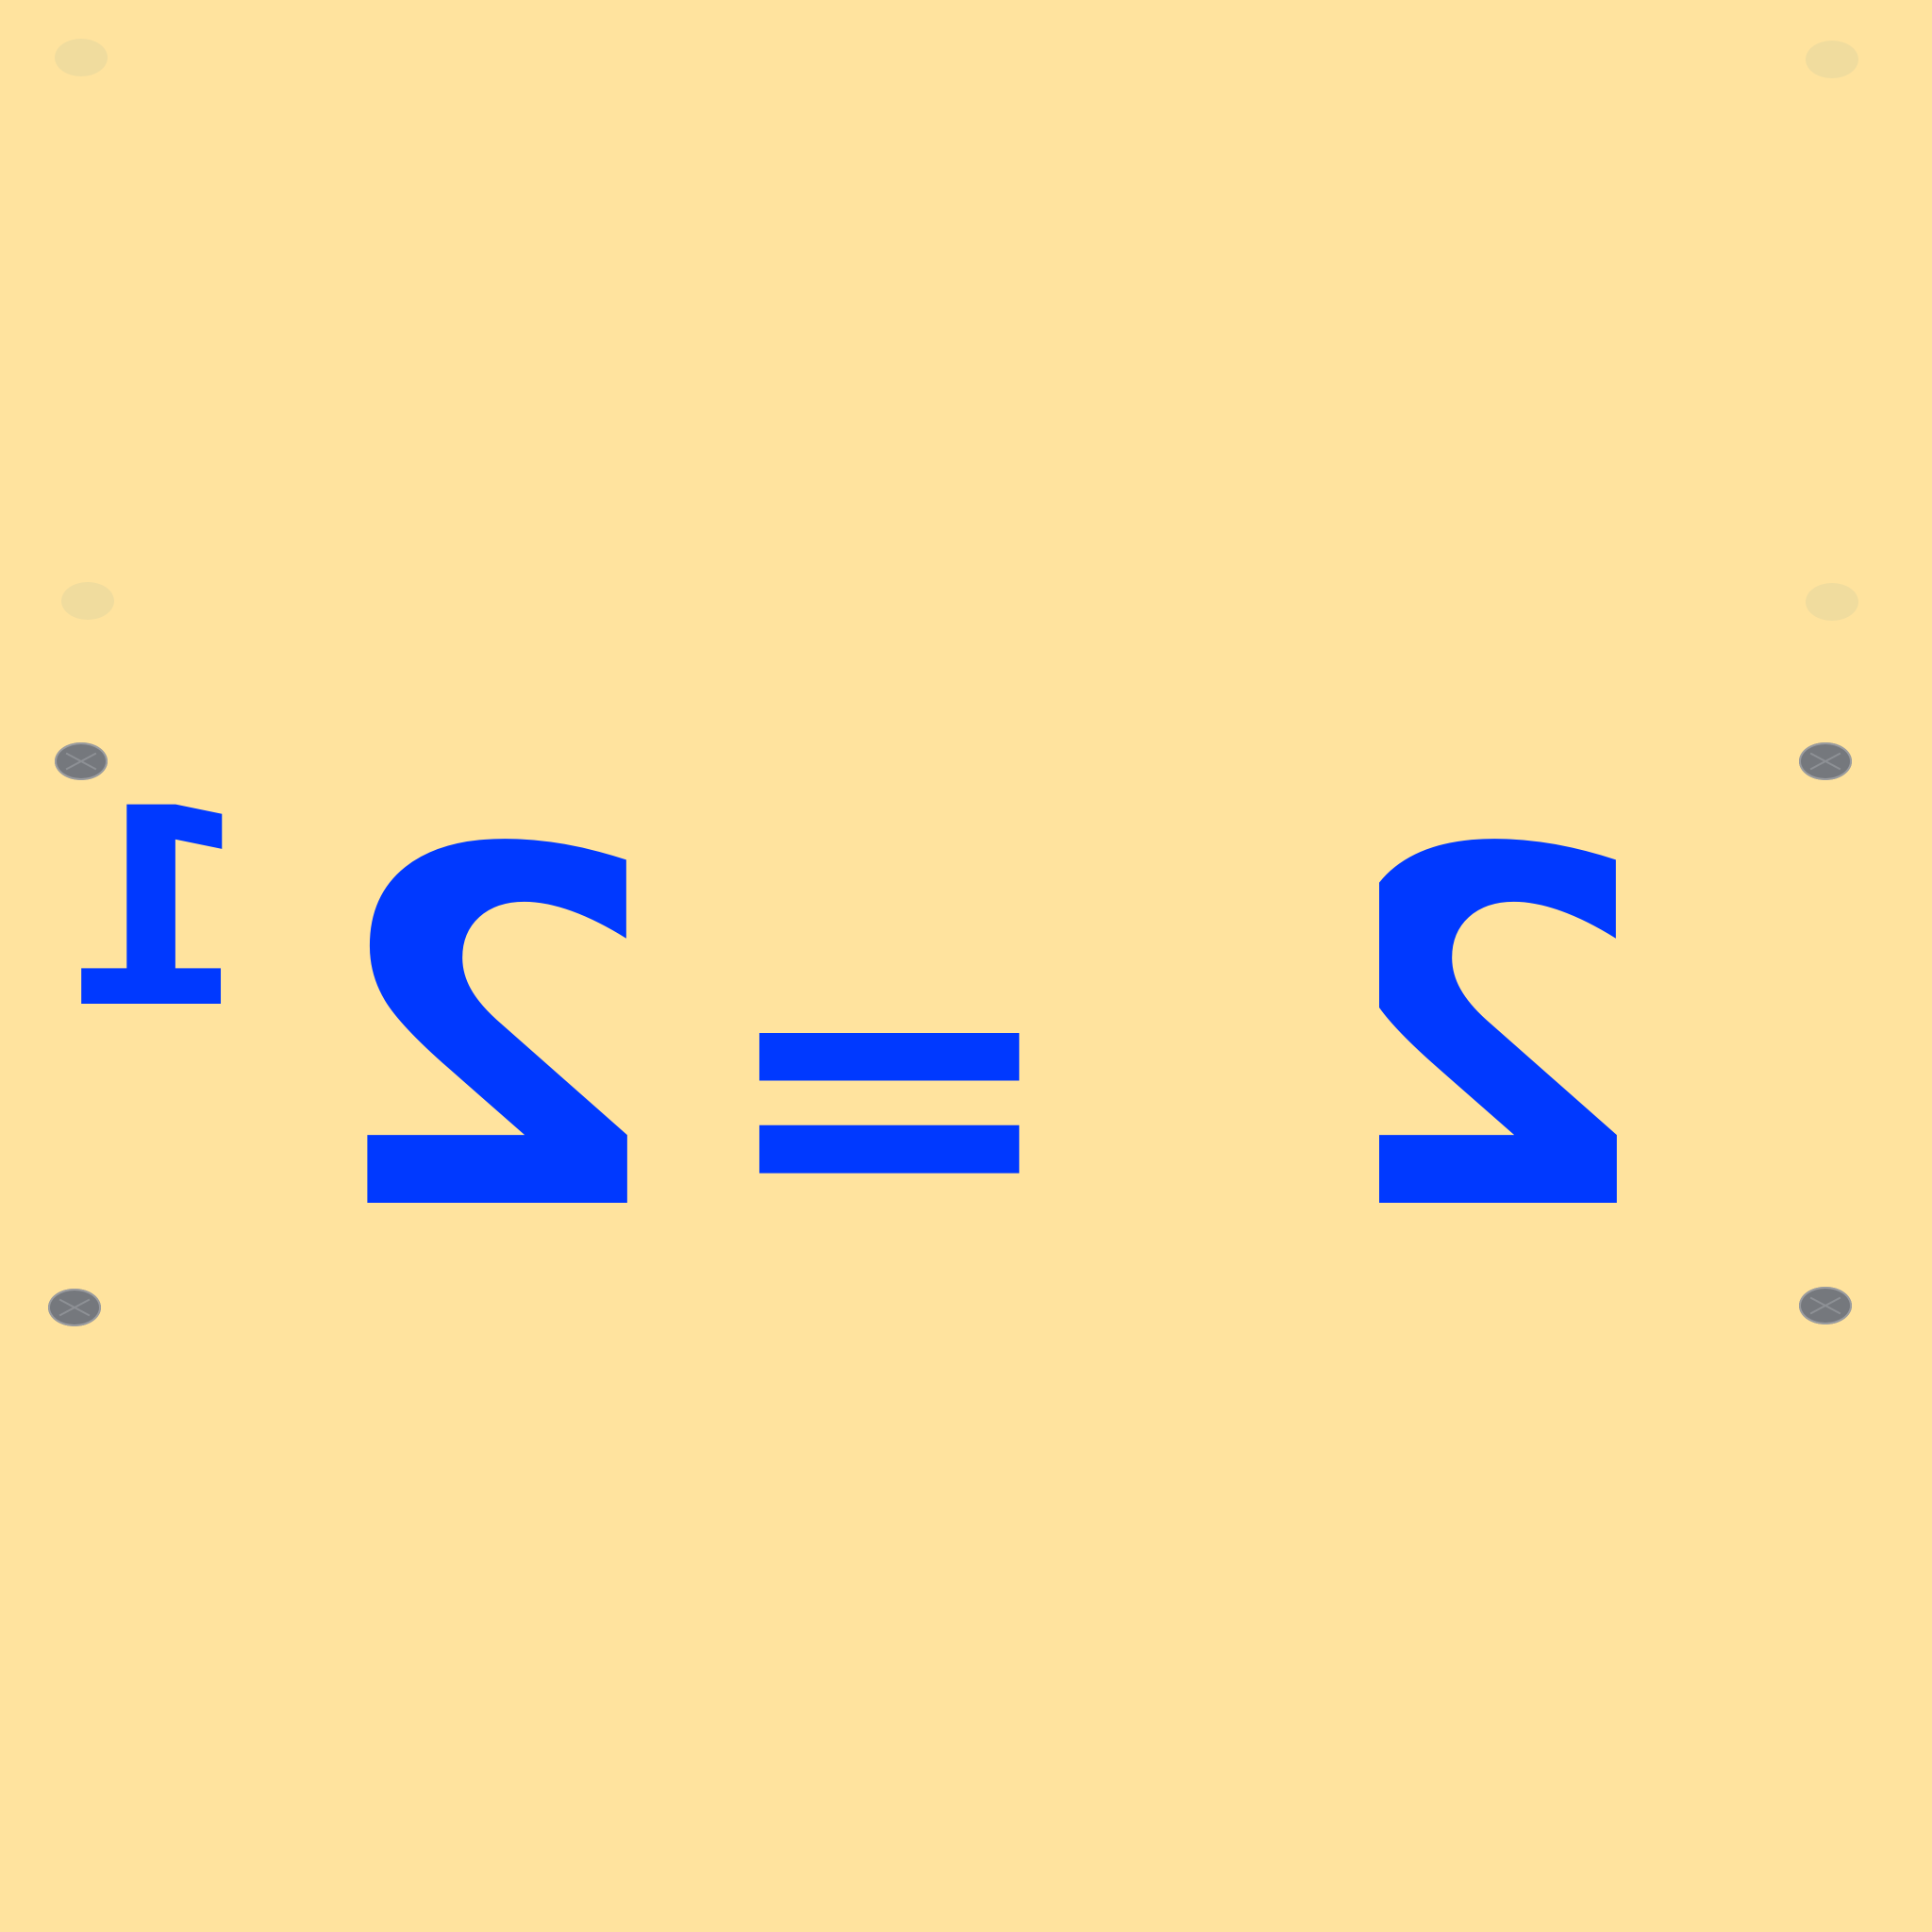 This screenshot has width=1932, height=1932. I want to click on base-digit: 2, so click(500, 1033).